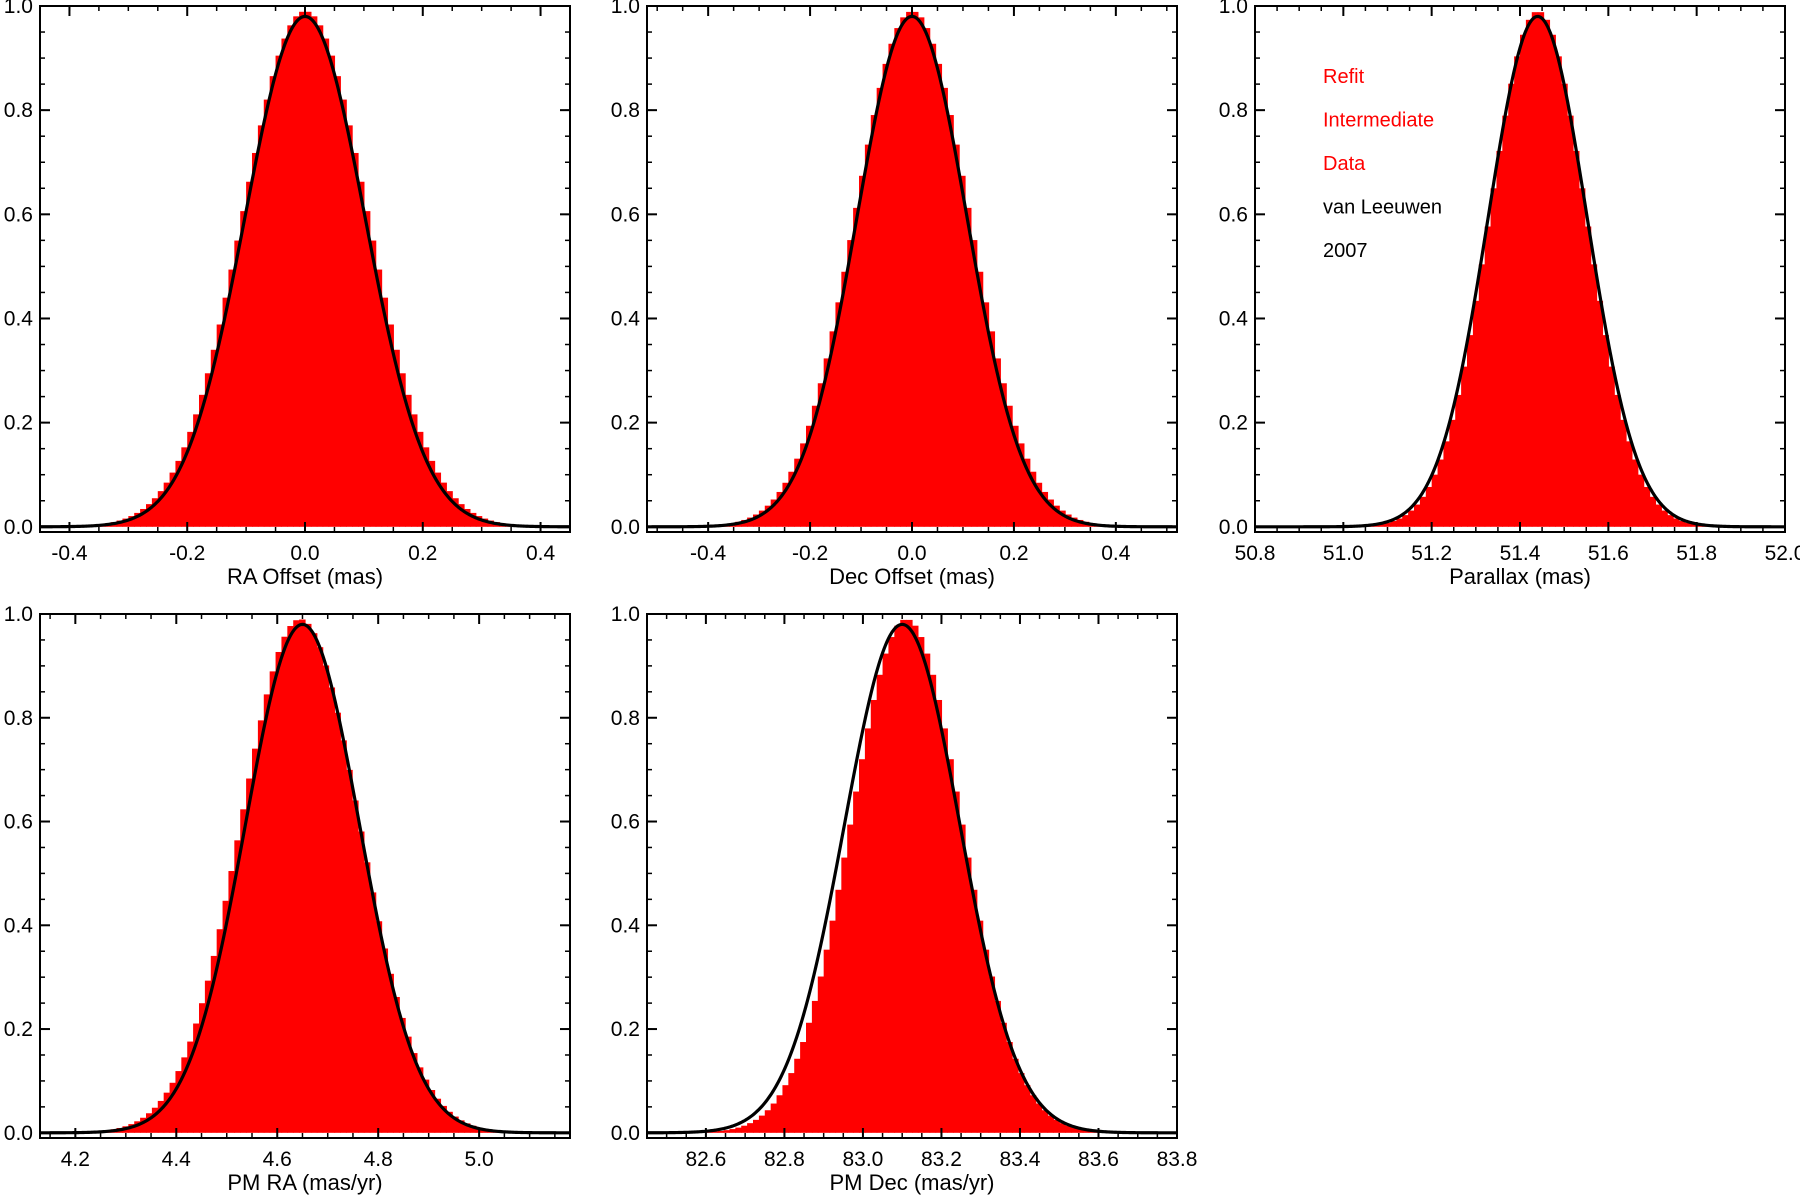 This screenshot has height=1201, width=1800. What do you see at coordinates (625, 1029) in the screenshot?
I see `y-tick-label: 0.2` at bounding box center [625, 1029].